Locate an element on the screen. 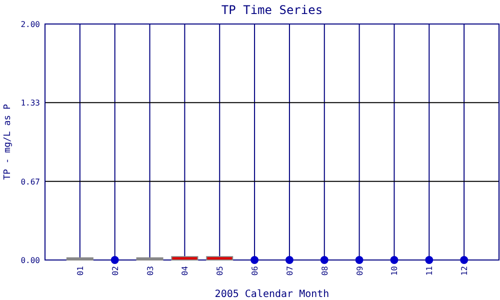  x-tick-label: 04 is located at coordinates (185, 271).